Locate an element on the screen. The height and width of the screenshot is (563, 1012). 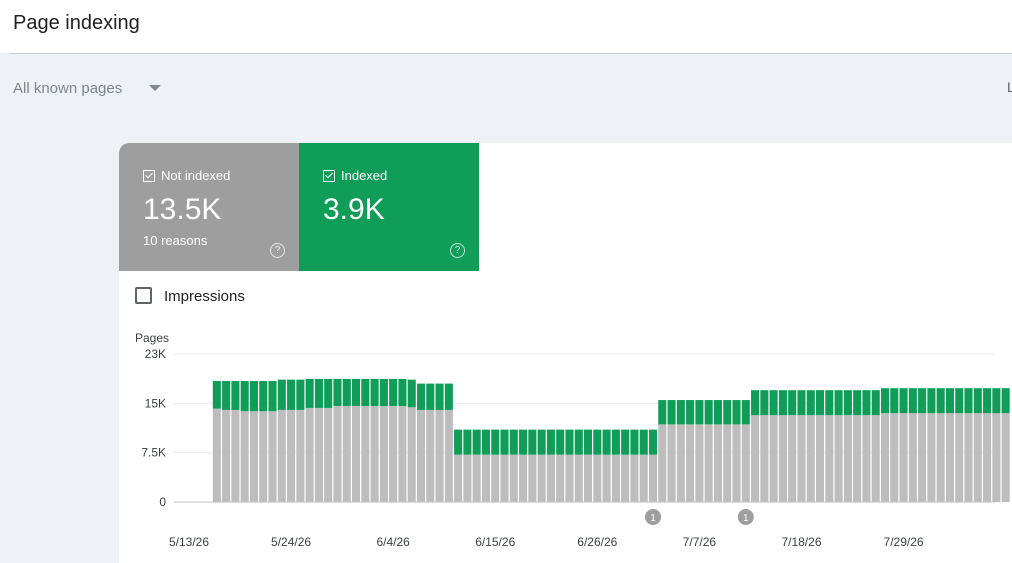
impressions-checkbox is located at coordinates (143, 295).